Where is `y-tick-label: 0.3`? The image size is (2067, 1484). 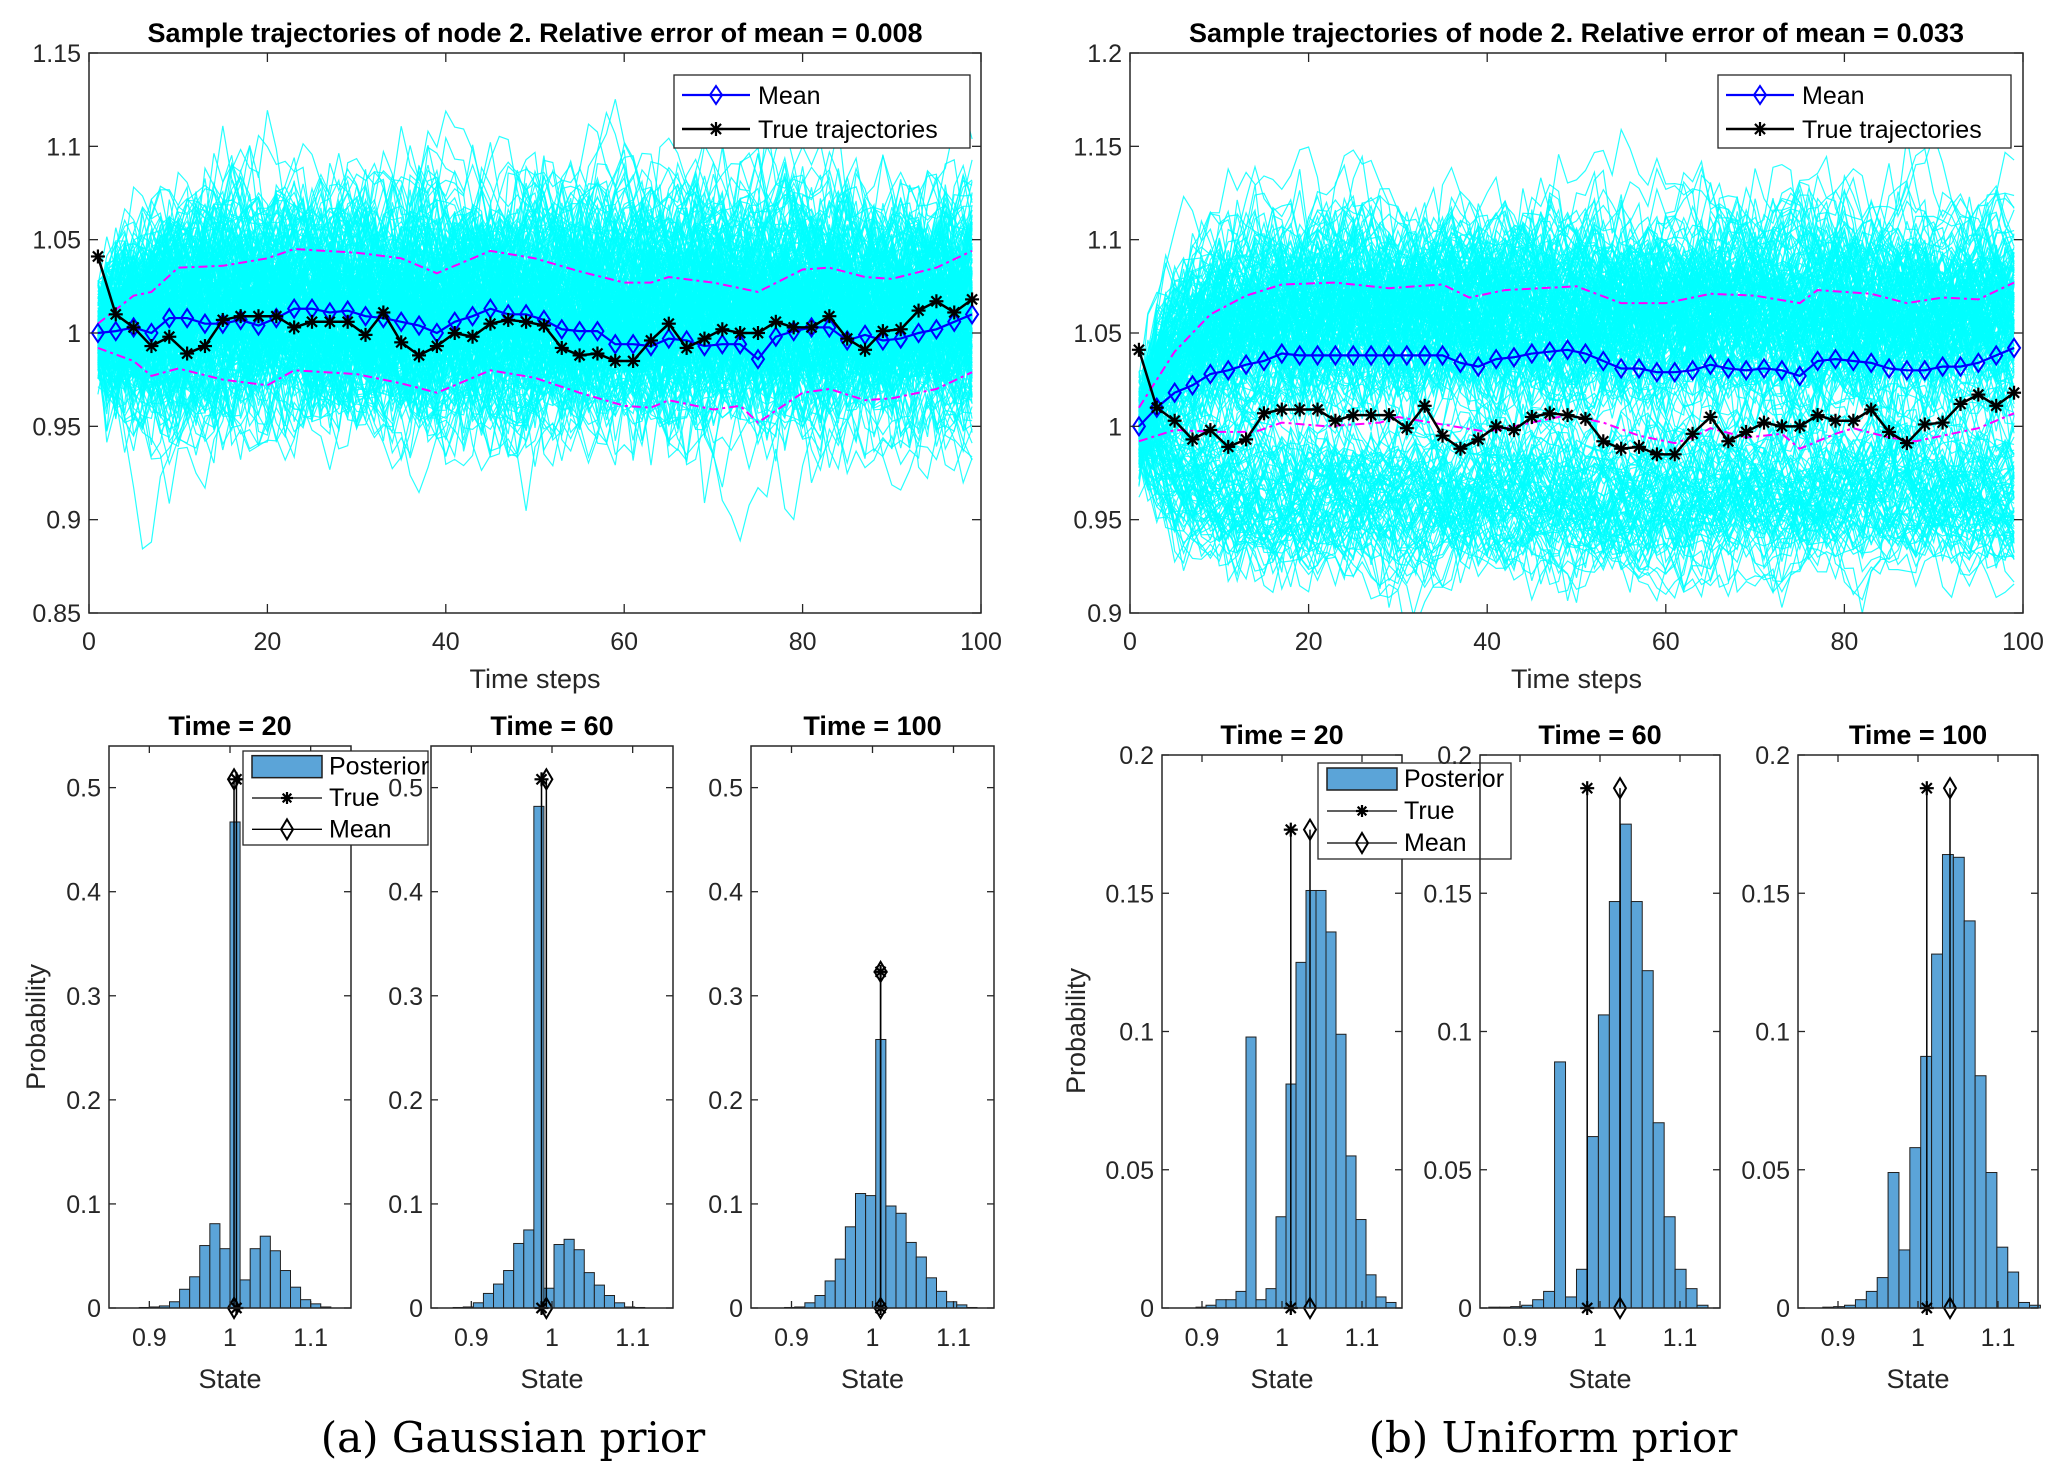 y-tick-label: 0.3 is located at coordinates (405, 997).